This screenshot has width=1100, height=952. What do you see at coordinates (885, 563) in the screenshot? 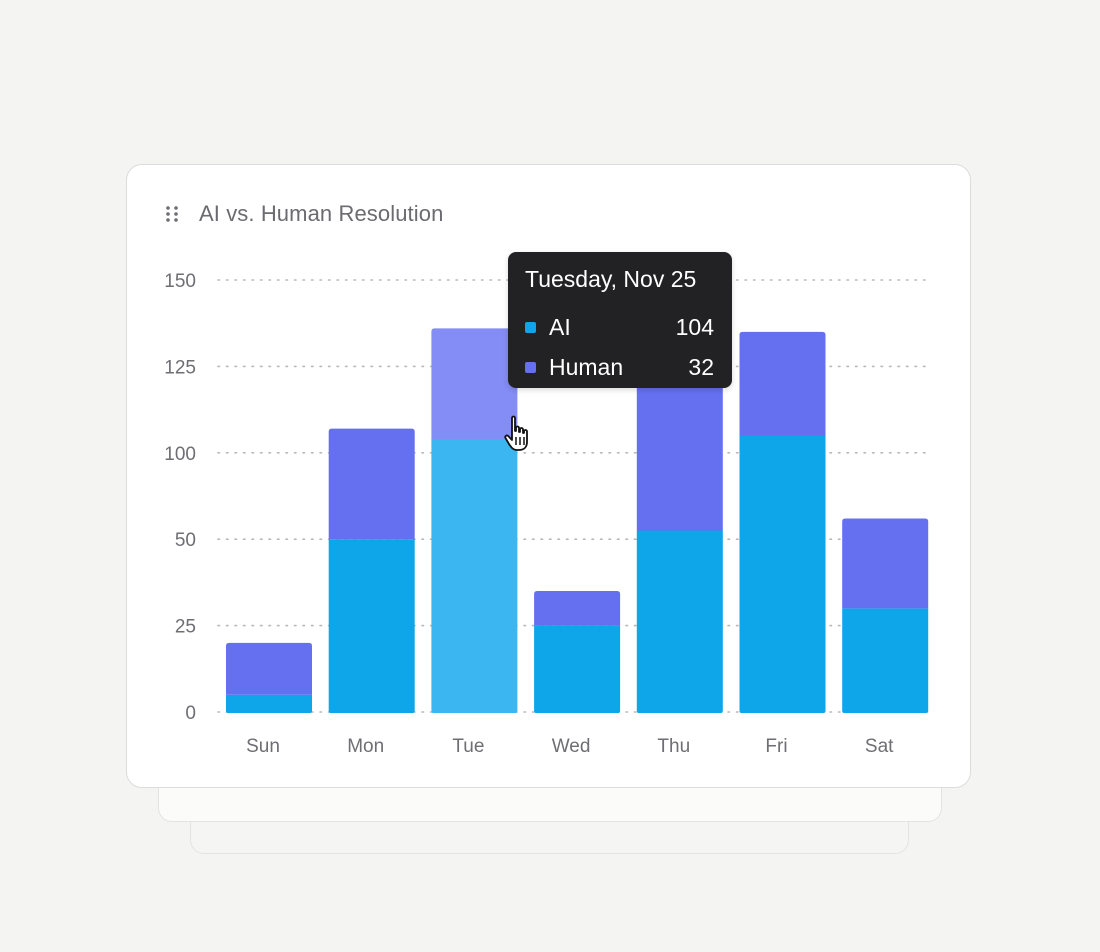
I see `bar-human-sat` at bounding box center [885, 563].